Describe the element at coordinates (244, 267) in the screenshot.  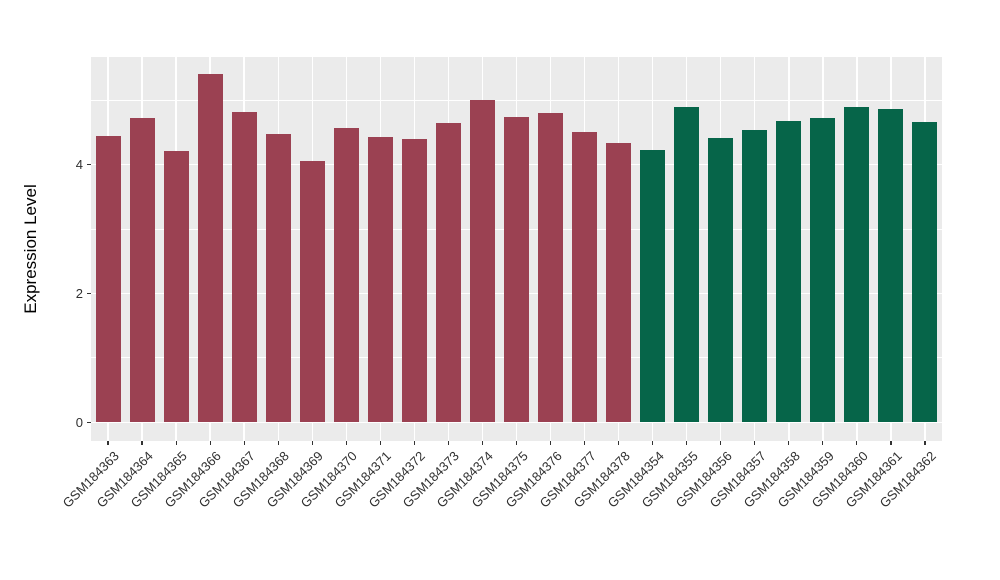
I see `bar-GSM184367` at that location.